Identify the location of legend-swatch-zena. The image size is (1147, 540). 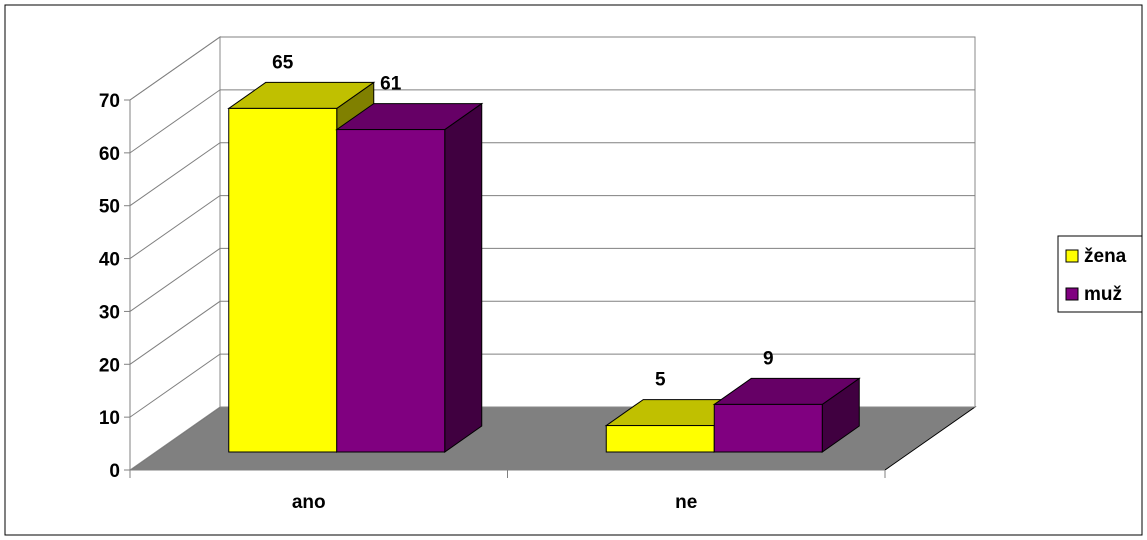
(1072, 256).